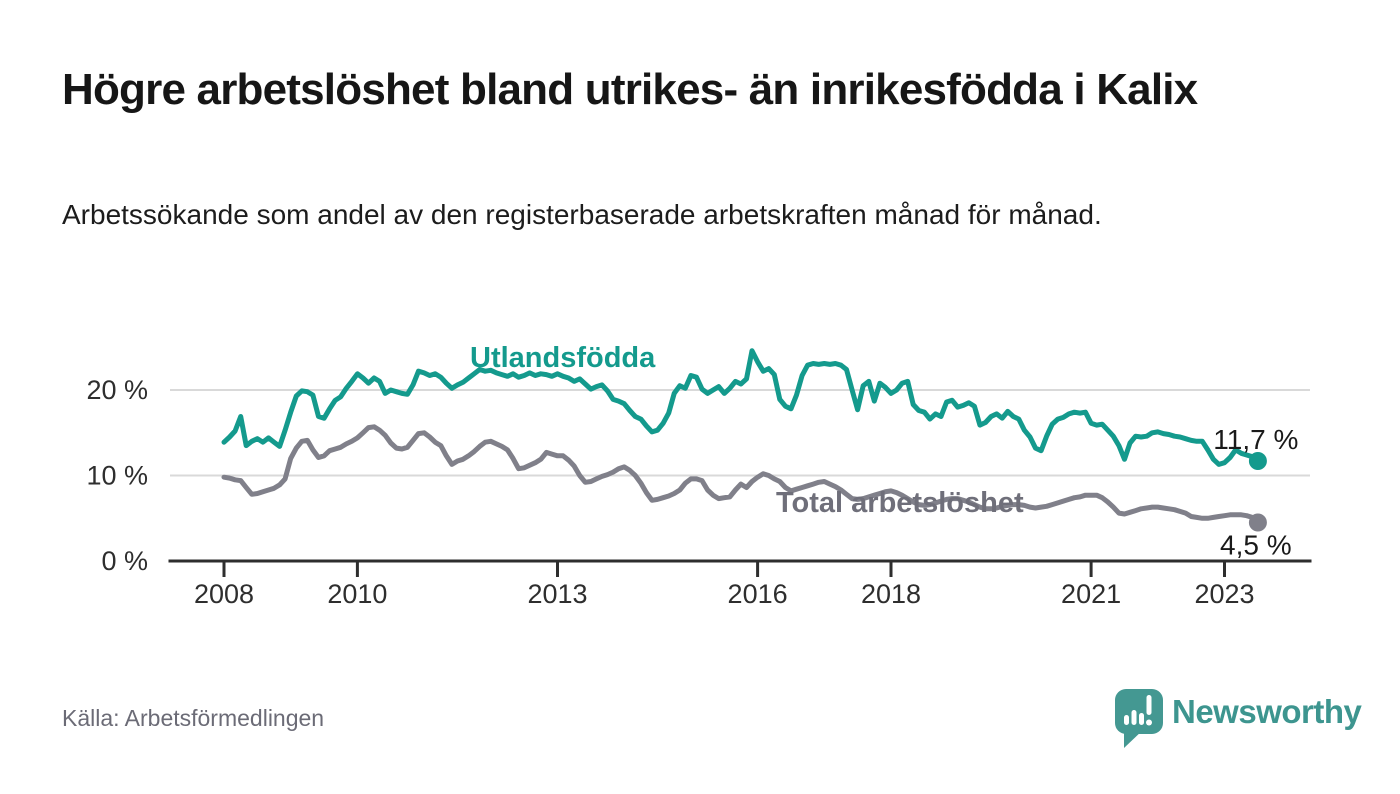 Image resolution: width=1400 pixels, height=794 pixels. What do you see at coordinates (900, 503) in the screenshot?
I see `series-label-total: Total arbetslöshet` at bounding box center [900, 503].